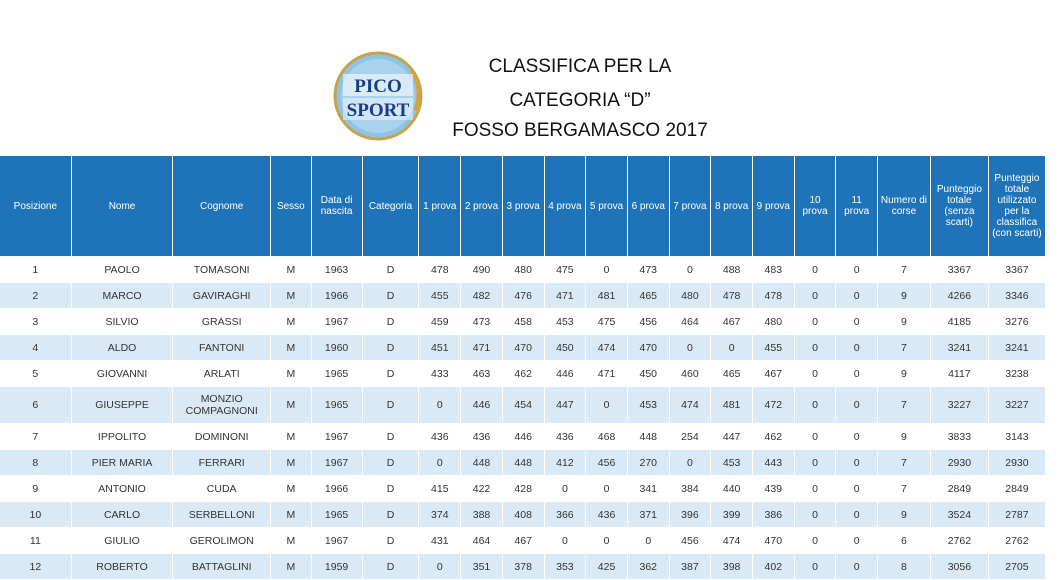 This screenshot has height=580, width=1058. What do you see at coordinates (959, 347) in the screenshot?
I see `table-cell: 3241` at bounding box center [959, 347].